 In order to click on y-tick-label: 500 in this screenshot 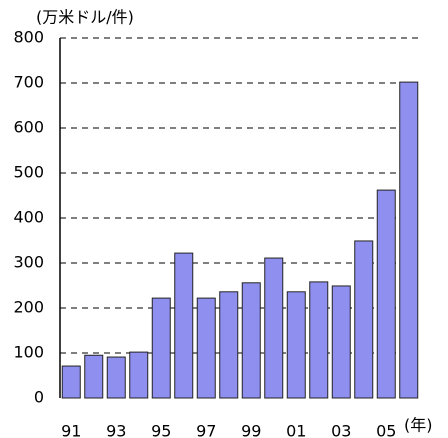, I will do `click(28, 172)`.